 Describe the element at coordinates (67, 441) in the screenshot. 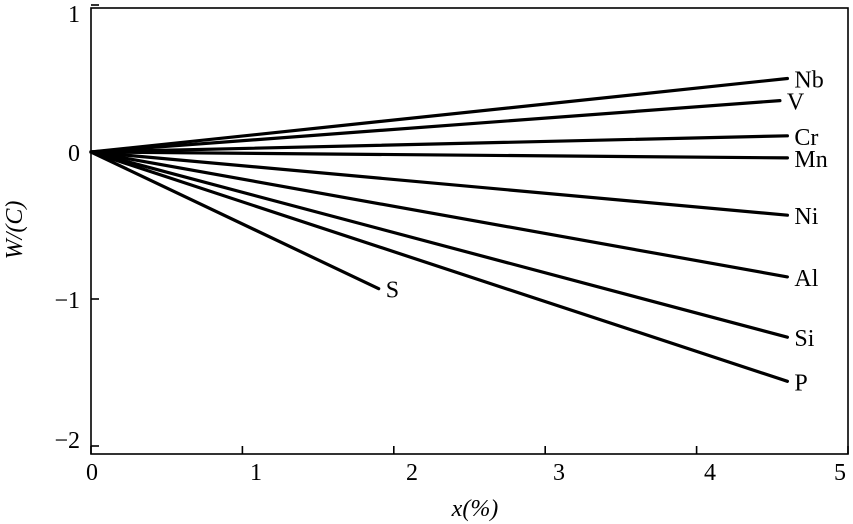

I see `y-tick-label-minus-2: −2` at that location.